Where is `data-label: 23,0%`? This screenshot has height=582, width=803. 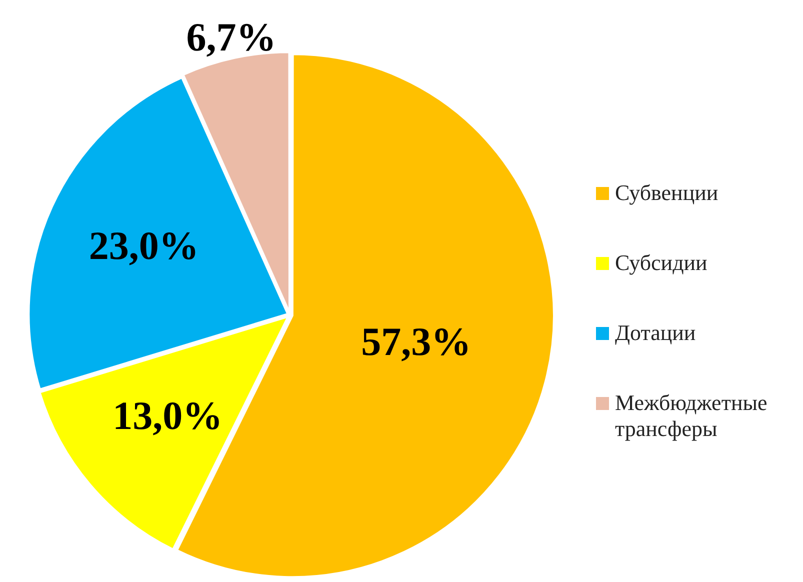
data-label: 23,0% is located at coordinates (143, 245).